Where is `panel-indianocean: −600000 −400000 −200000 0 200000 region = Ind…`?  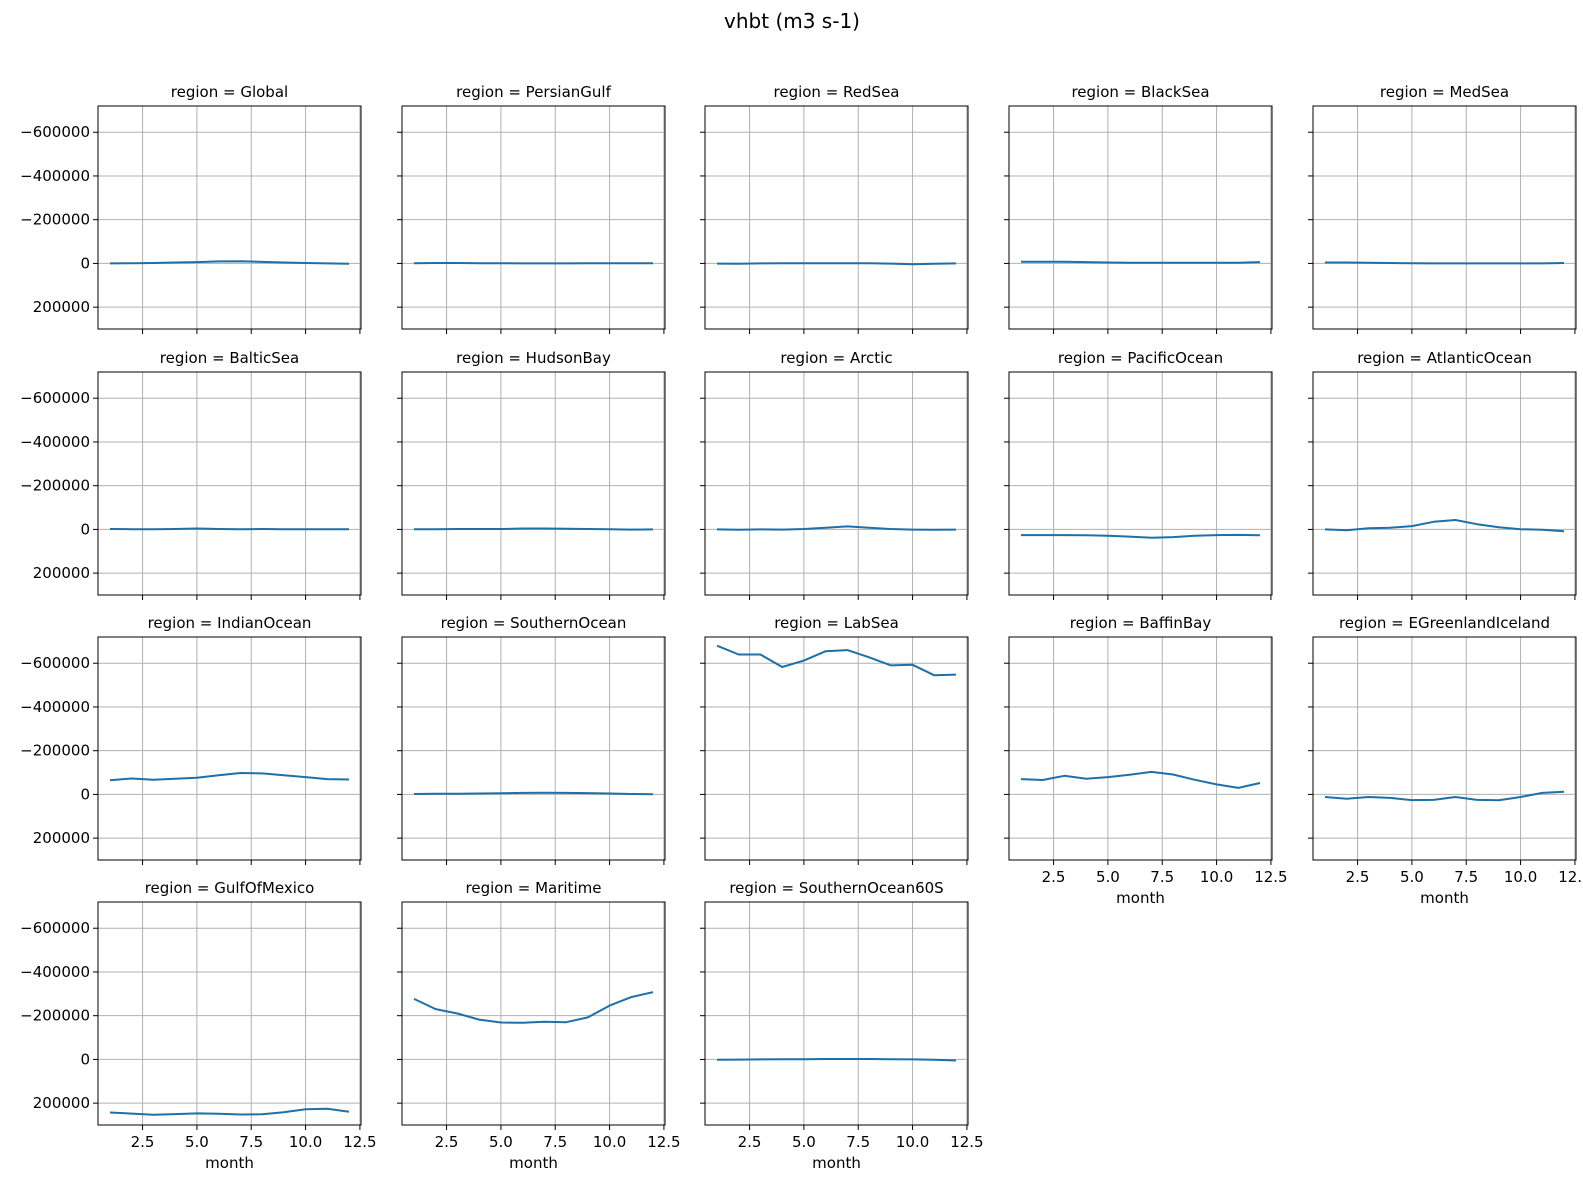
panel-indianocean: −600000 −400000 −200000 0 200000 region = Ind… is located at coordinates (191, 739).